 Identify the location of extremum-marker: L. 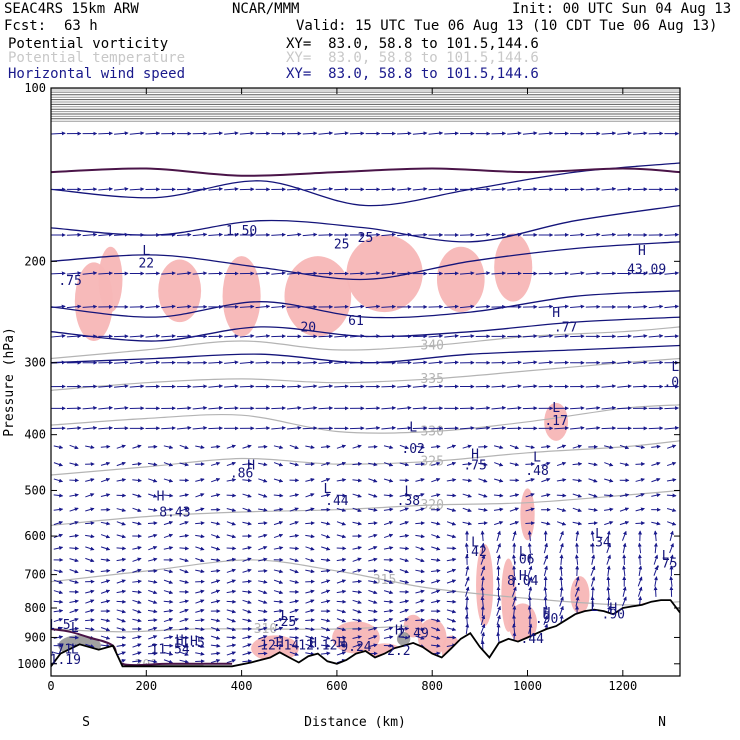
(537, 457).